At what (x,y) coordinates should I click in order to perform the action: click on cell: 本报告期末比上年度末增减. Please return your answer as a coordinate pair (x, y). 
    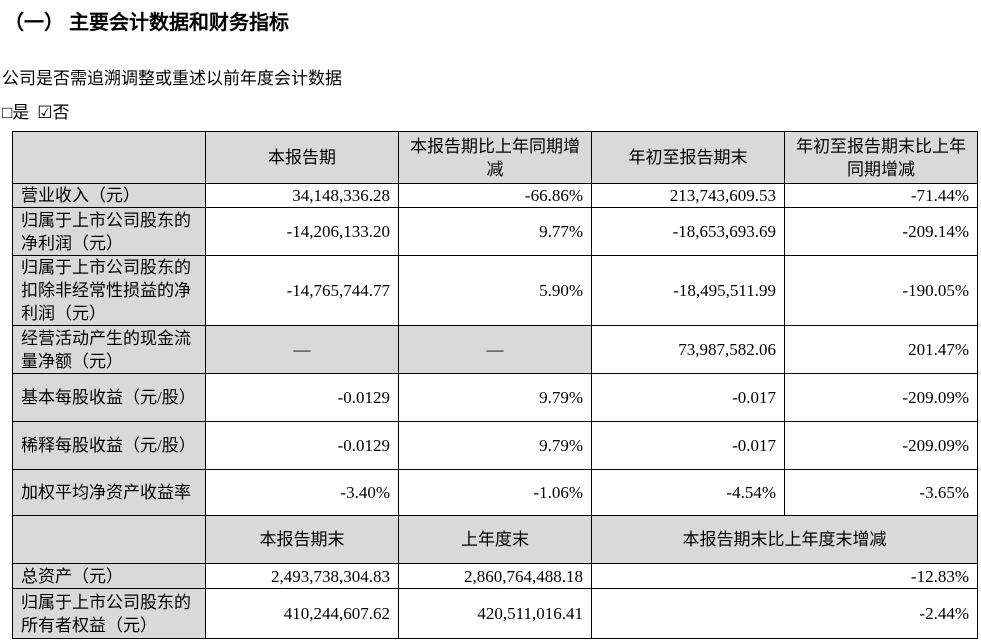
    Looking at the image, I should click on (784, 539).